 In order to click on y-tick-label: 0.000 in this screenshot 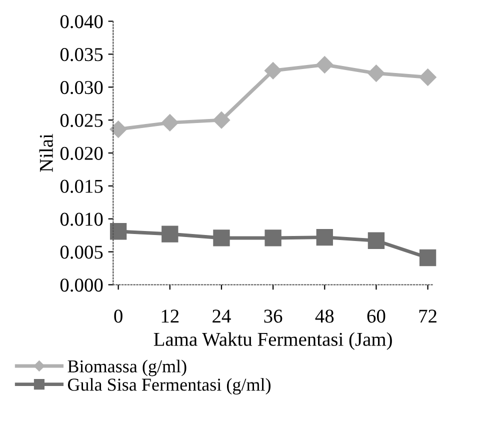, I will do `click(81, 285)`.